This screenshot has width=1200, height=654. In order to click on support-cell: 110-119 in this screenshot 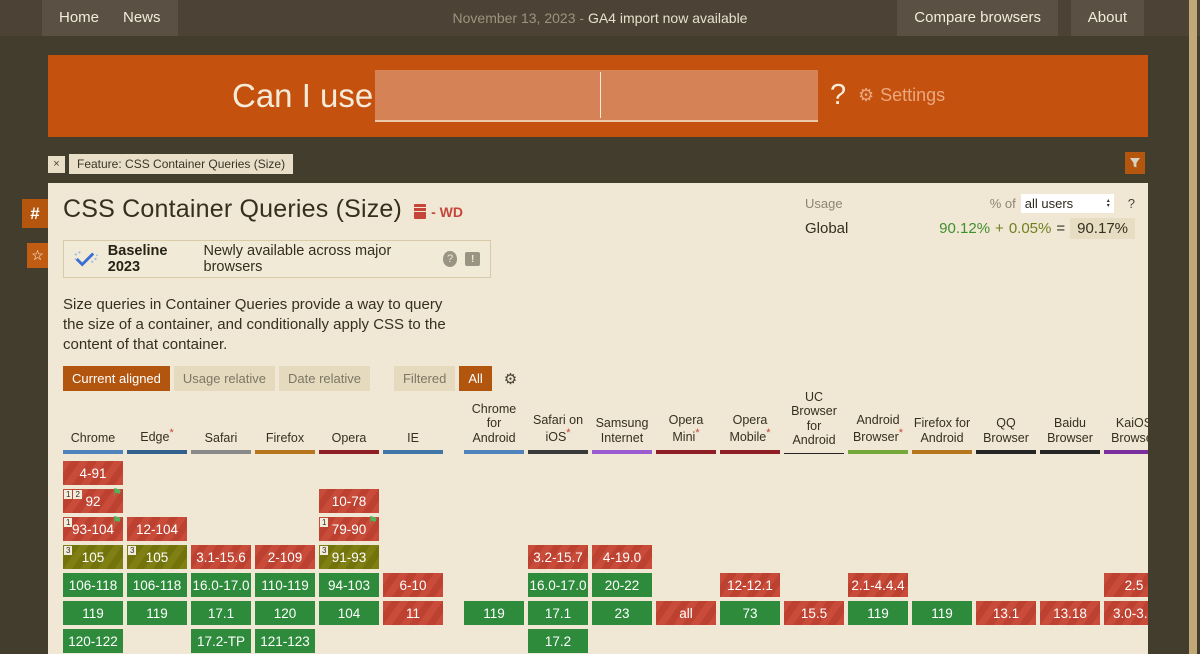, I will do `click(285, 585)`.